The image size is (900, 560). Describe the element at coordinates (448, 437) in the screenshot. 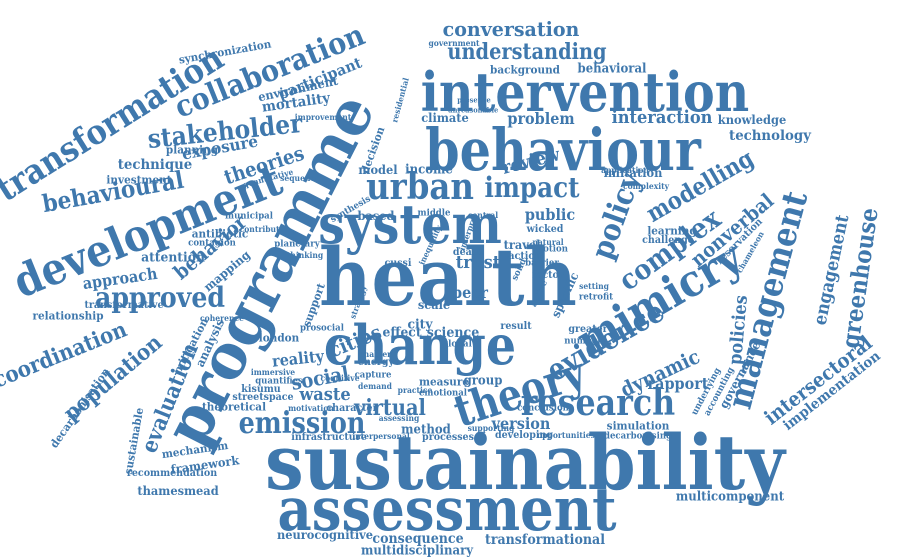

I see `word-processes: processes` at that location.